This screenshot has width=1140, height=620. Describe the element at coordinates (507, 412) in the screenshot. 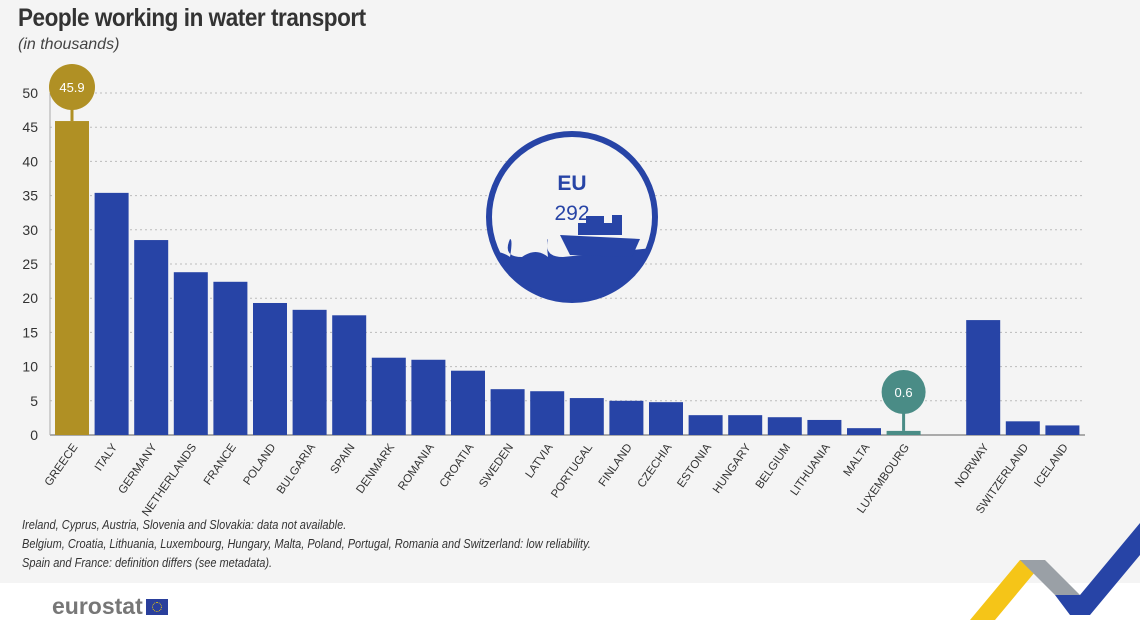

I see `bar-sweden` at that location.